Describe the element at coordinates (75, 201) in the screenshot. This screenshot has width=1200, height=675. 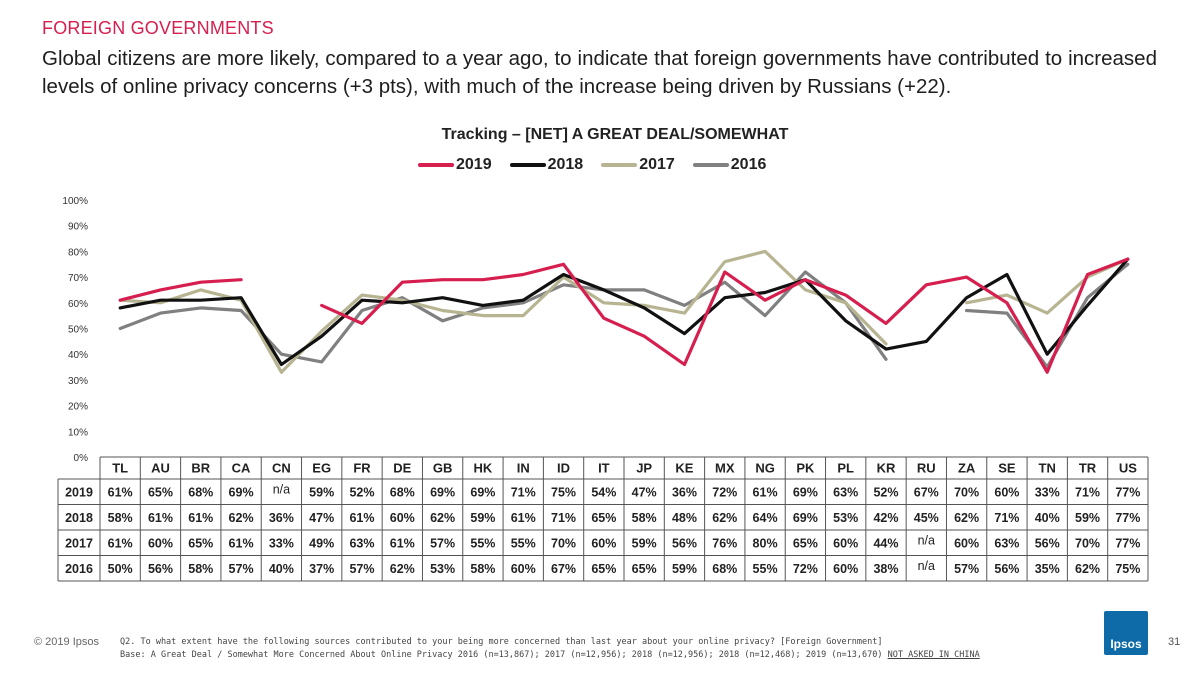
I see `y-tick-label: 100%` at that location.